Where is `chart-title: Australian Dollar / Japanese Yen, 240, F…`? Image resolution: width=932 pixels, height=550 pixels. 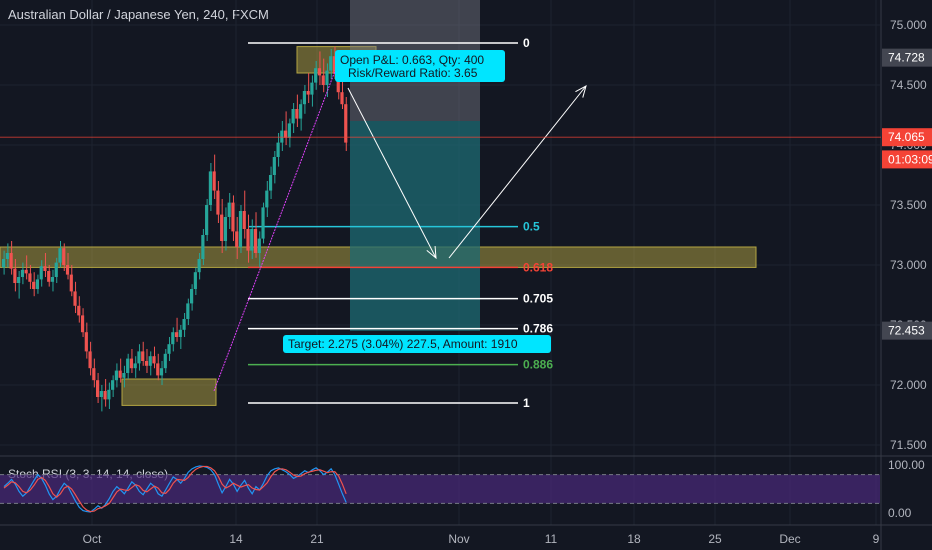 chart-title: Australian Dollar / Japanese Yen, 240, F… is located at coordinates (138, 14).